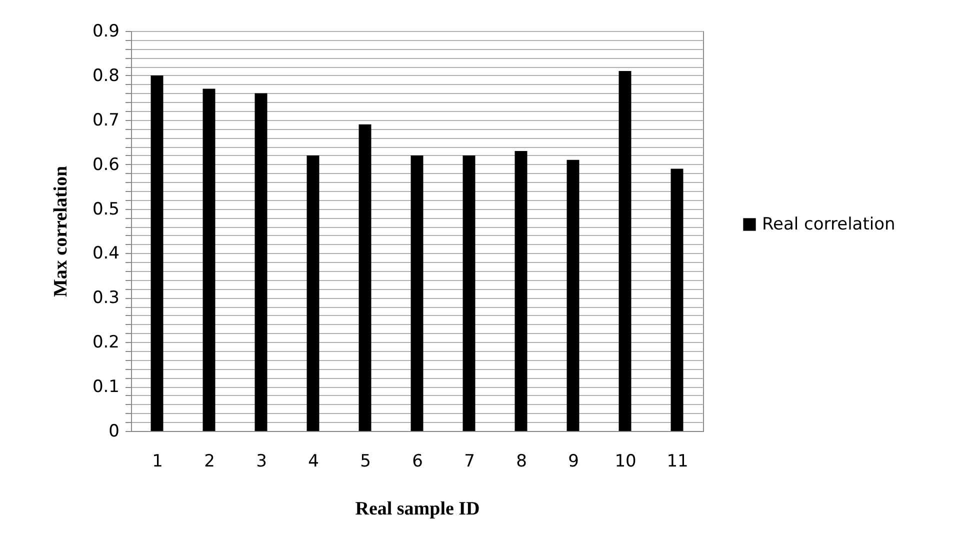  I want to click on y-axis-title: Max correlation, so click(61, 232).